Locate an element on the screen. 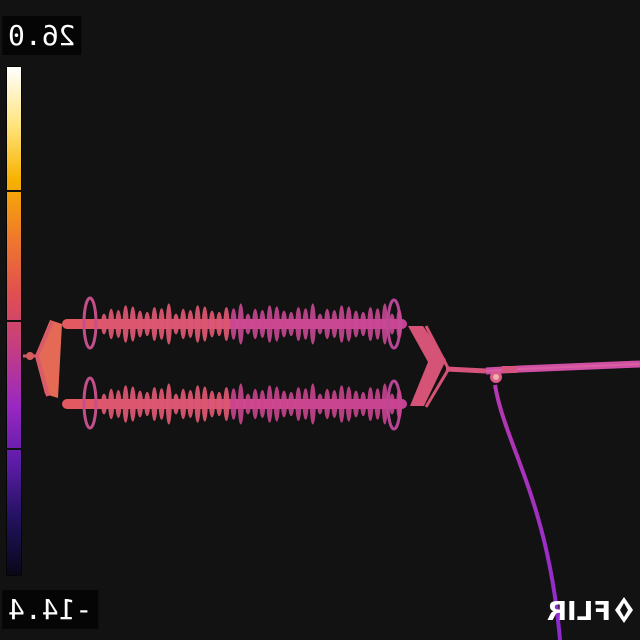 Image resolution: width=640 pixels, height=640 pixels. min-temperature-readout: -14.4 is located at coordinates (50, 609).